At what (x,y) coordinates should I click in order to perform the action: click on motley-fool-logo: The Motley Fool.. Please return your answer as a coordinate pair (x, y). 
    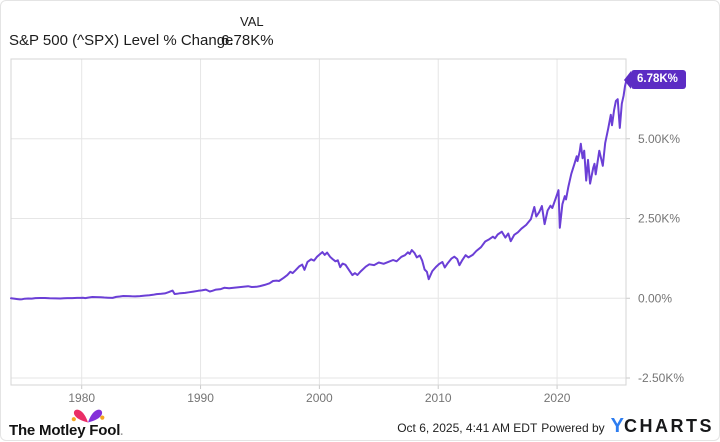
    Looking at the image, I should click on (66, 424).